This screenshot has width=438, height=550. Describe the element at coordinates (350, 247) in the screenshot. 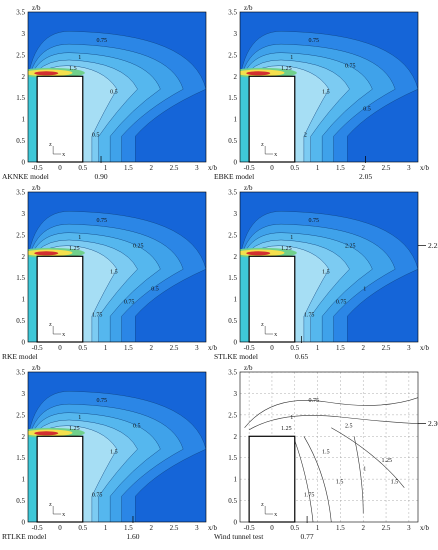

I see `contour-label: 2.25` at that location.